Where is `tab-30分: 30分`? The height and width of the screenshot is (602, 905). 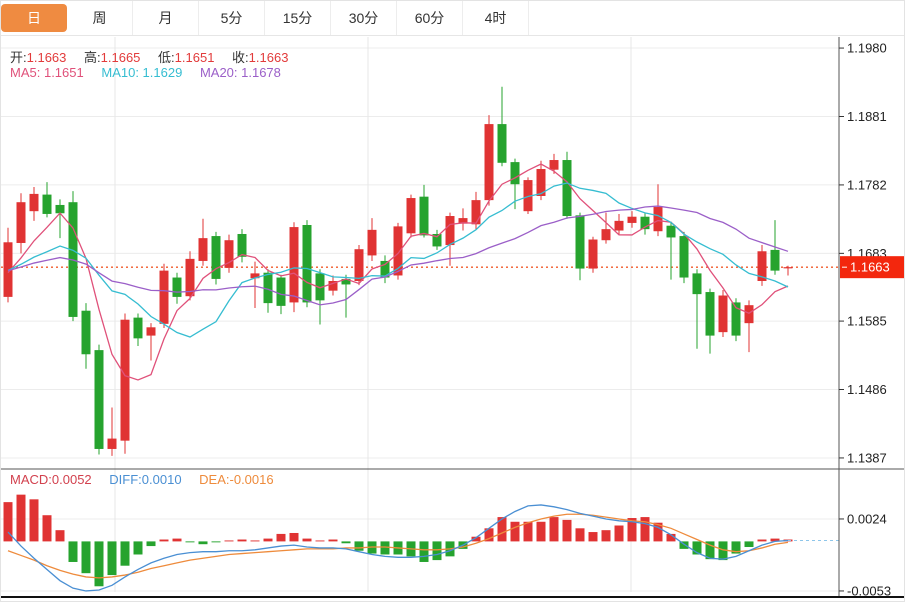 tab-30分: 30分 is located at coordinates (364, 18).